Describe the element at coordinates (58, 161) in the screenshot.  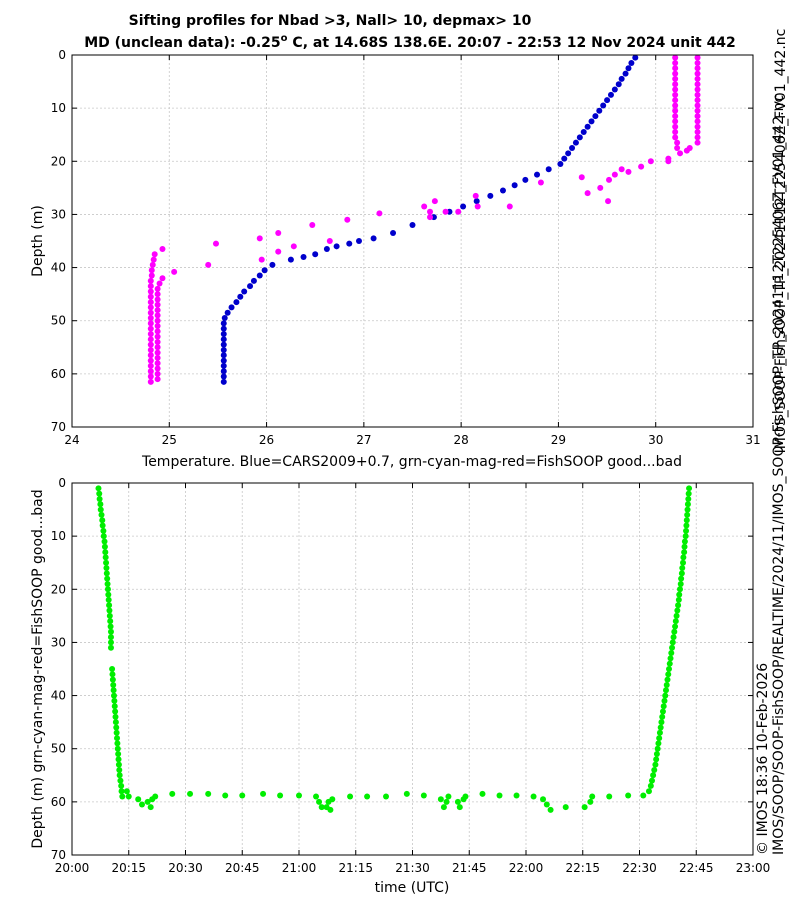
I see `top-y-tick-label: 20` at that location.